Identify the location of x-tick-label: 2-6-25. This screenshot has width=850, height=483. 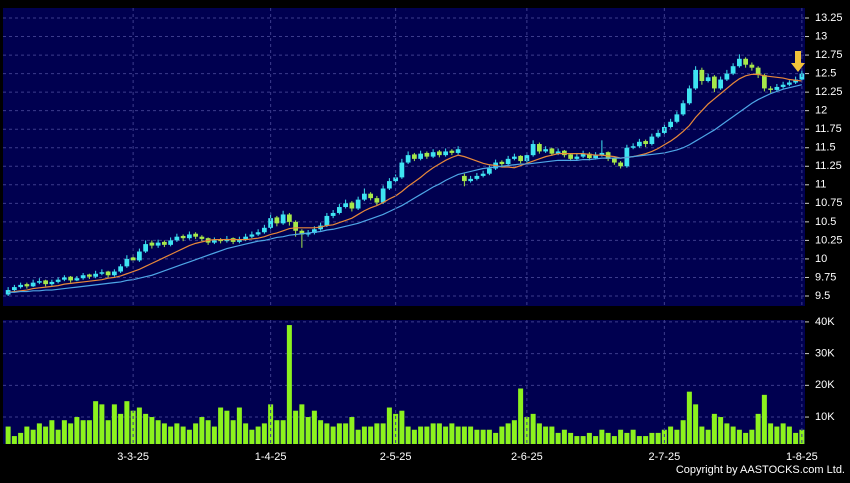
(527, 457).